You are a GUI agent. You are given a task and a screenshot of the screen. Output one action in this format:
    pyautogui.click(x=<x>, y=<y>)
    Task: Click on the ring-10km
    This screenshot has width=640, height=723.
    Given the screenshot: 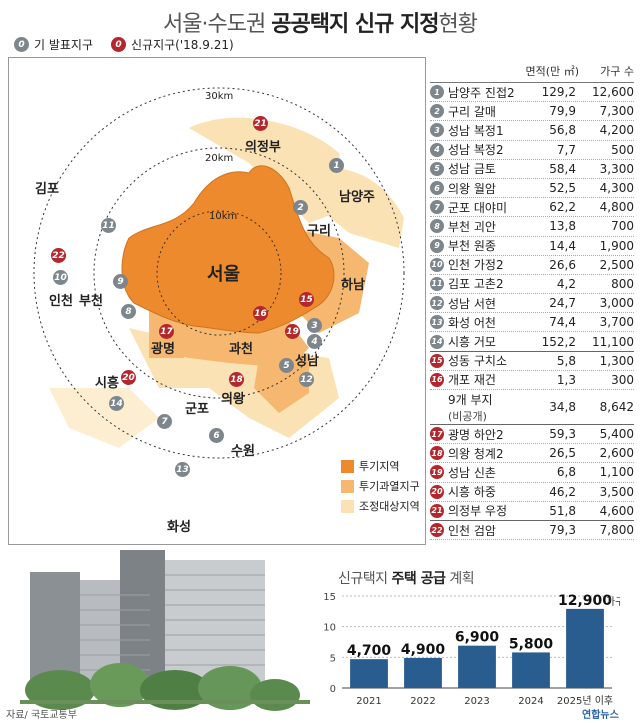 What is the action you would take?
    pyautogui.click(x=219, y=273)
    